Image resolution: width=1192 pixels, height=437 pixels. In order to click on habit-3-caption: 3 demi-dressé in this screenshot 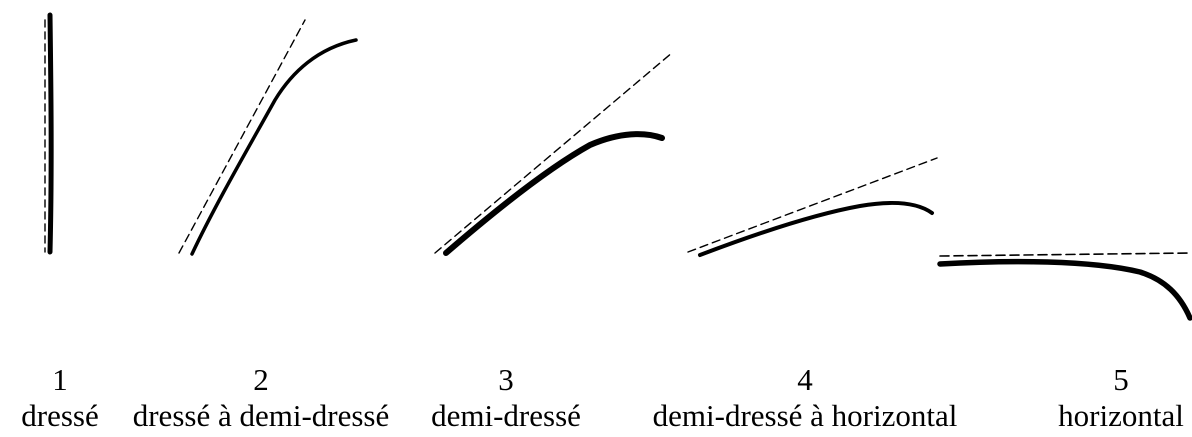, I will do `click(506, 398)`.